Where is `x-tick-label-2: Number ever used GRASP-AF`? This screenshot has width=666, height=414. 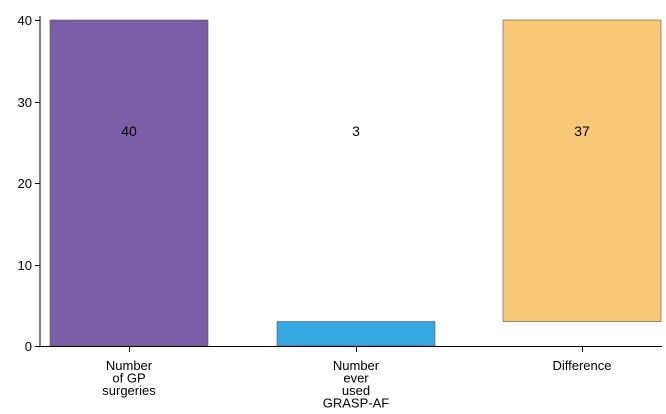
x-tick-label-2: Number ever used GRASP-AF is located at coordinates (356, 384).